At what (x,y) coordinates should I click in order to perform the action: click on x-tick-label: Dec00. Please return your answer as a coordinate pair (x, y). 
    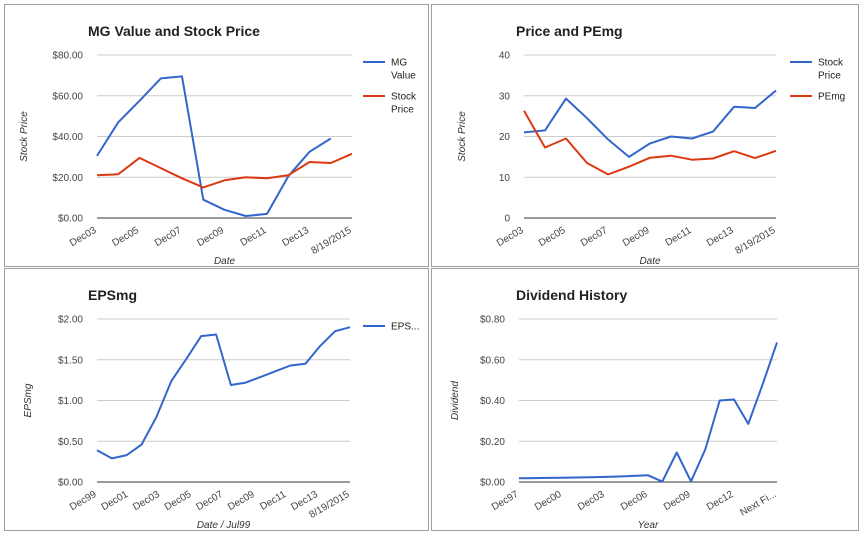
    Looking at the image, I should click on (548, 501).